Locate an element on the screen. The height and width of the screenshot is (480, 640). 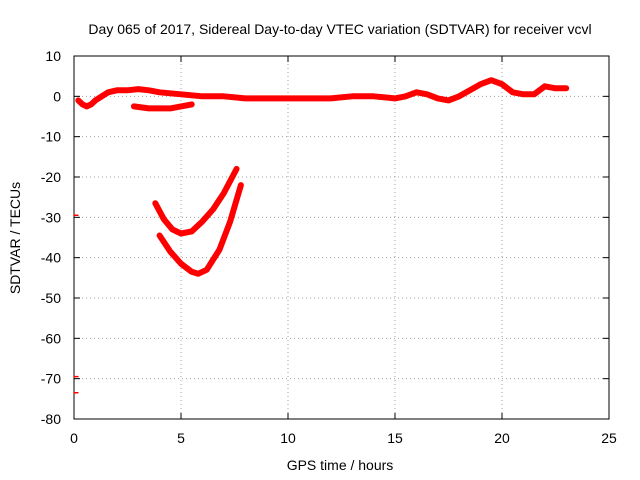
y-tick-label: -70 is located at coordinates (51, 379).